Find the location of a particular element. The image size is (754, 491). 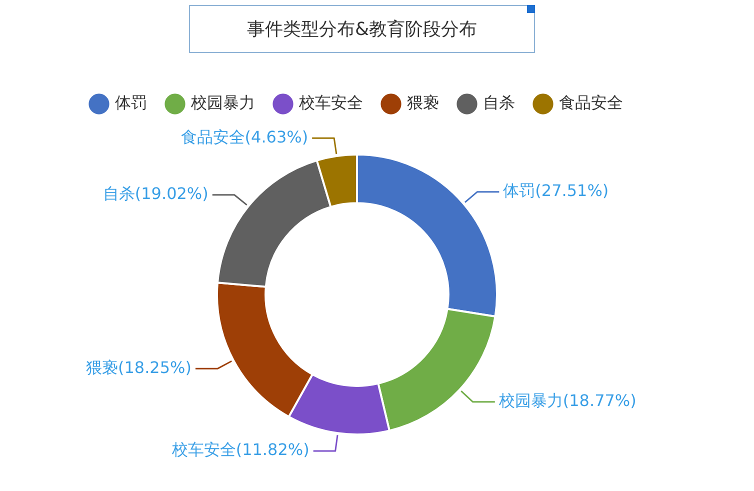

legend-label: 猥亵 is located at coordinates (423, 102).